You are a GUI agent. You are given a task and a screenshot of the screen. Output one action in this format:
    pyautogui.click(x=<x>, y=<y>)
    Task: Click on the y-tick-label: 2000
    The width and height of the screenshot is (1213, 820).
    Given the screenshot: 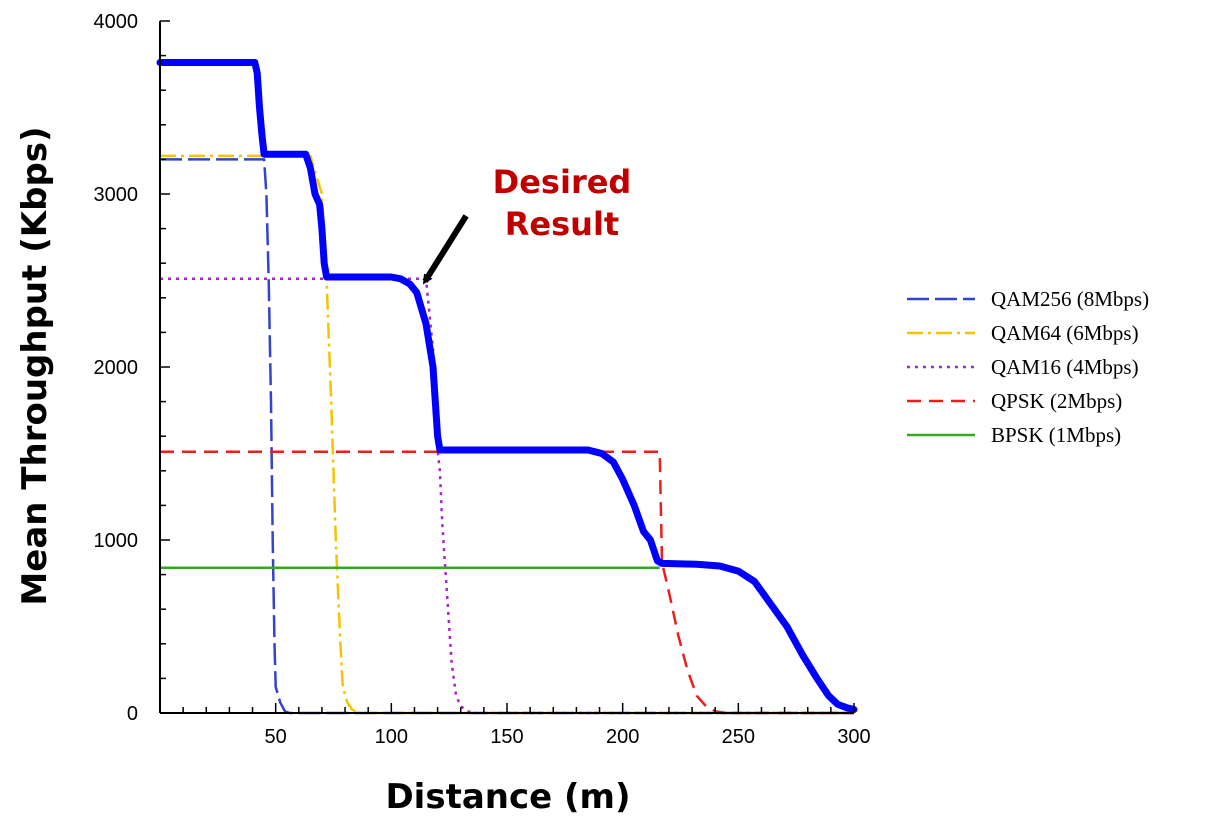 What is the action you would take?
    pyautogui.click(x=116, y=368)
    